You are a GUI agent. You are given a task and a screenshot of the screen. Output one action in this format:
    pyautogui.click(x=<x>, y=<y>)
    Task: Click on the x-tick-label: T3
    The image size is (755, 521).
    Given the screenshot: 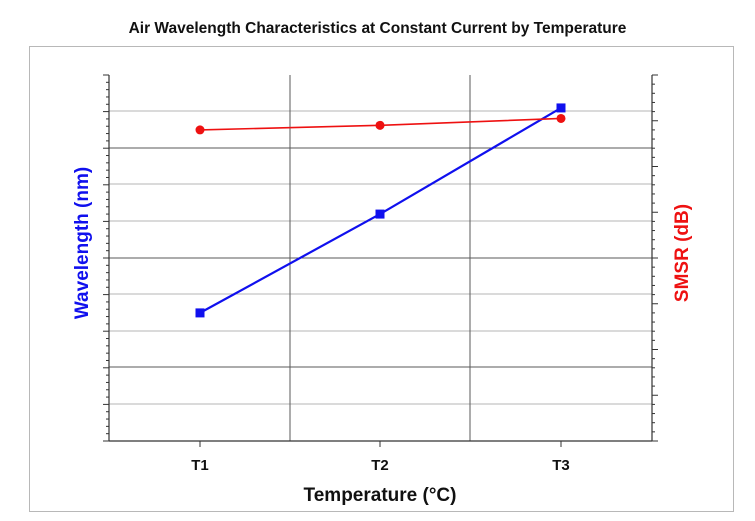 What is the action you would take?
    pyautogui.click(x=561, y=465)
    